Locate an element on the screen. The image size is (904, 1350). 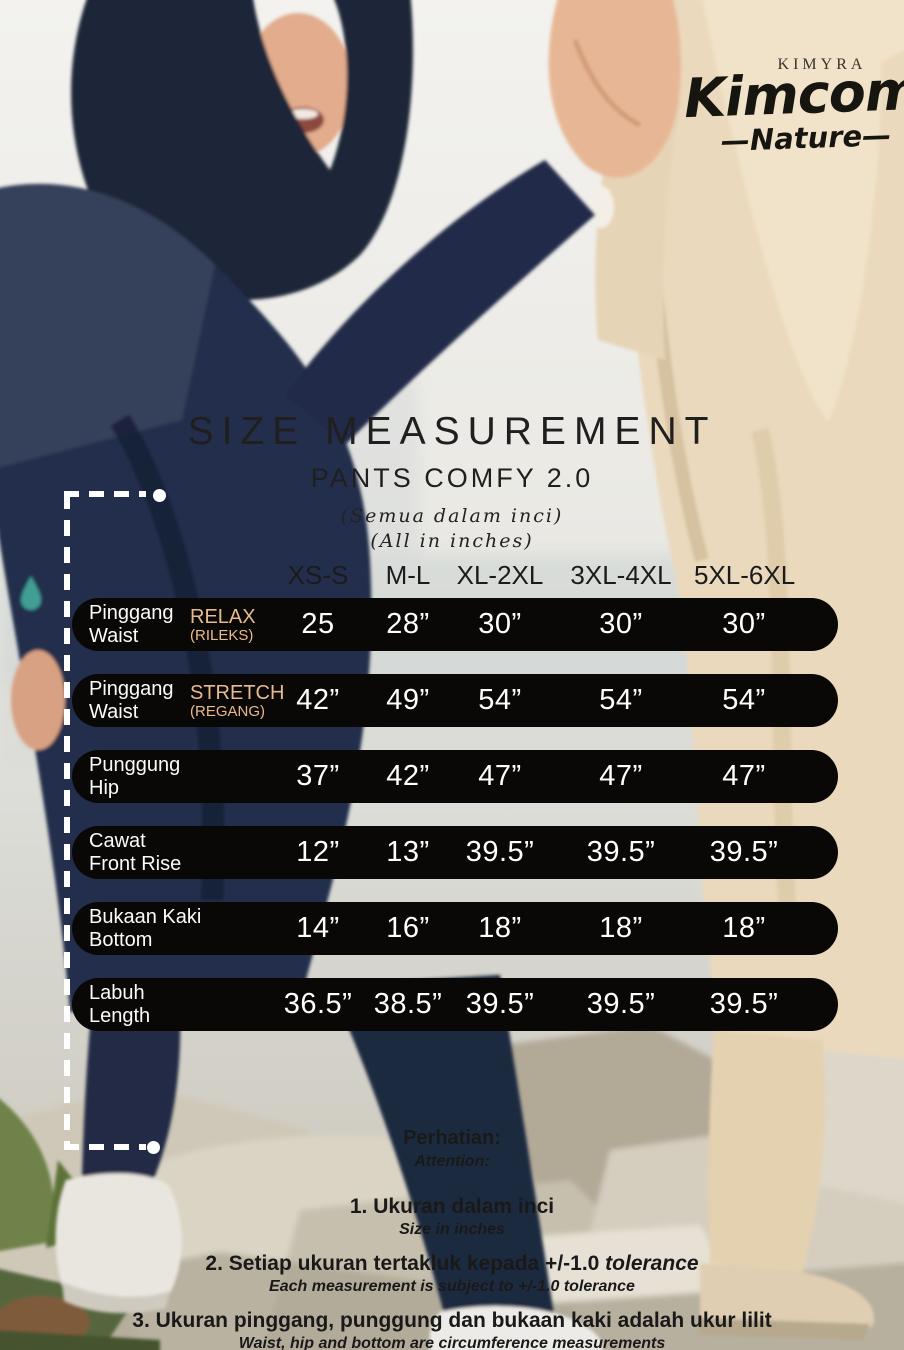
size-value-3xl-4xl: 47” is located at coordinates (621, 776).